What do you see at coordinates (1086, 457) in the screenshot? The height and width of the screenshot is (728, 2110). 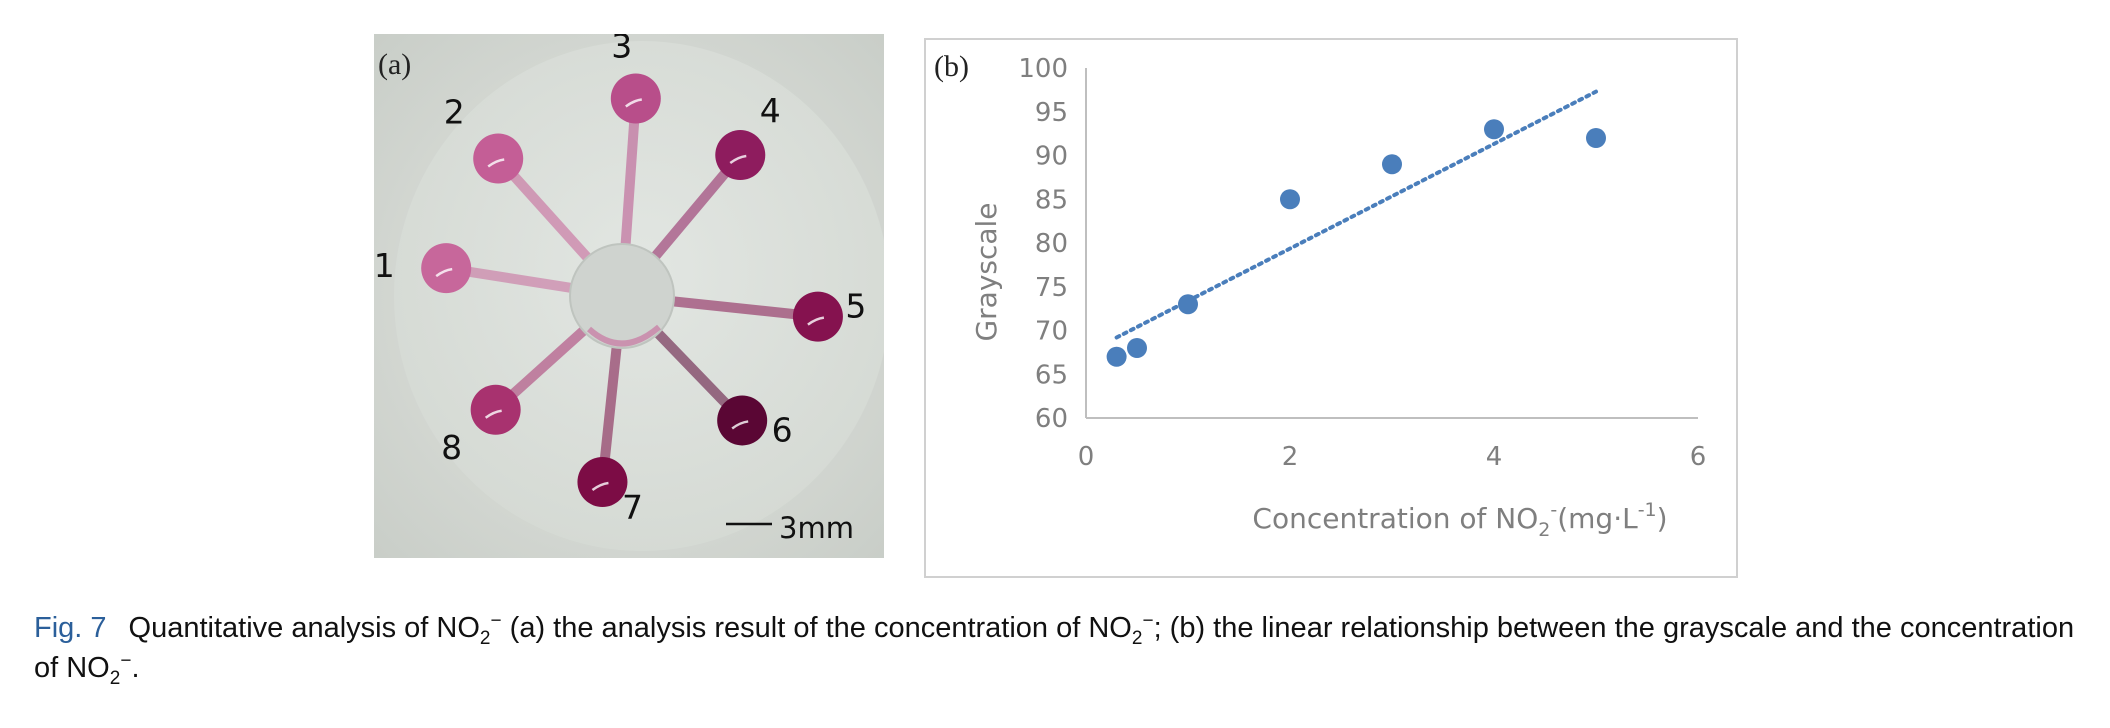 I see `x-tick-label: 0` at bounding box center [1086, 457].